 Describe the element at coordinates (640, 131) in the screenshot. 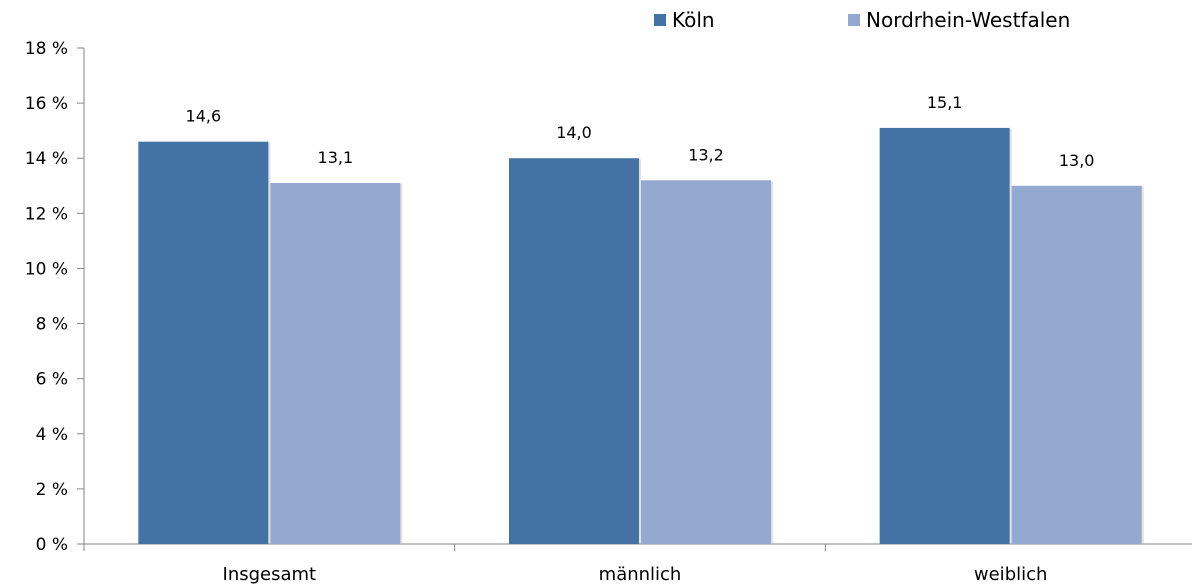

I see `data-labels: 14,6 13,1 14,0 13,2 15,1 13,0` at that location.